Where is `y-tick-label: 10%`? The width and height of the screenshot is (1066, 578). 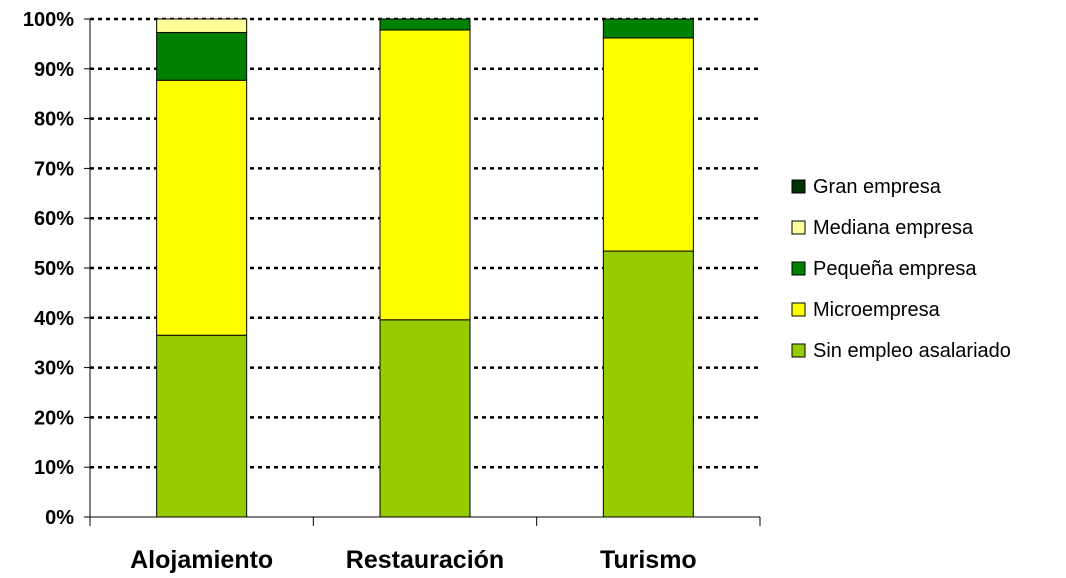
y-tick-label: 10% is located at coordinates (54, 468).